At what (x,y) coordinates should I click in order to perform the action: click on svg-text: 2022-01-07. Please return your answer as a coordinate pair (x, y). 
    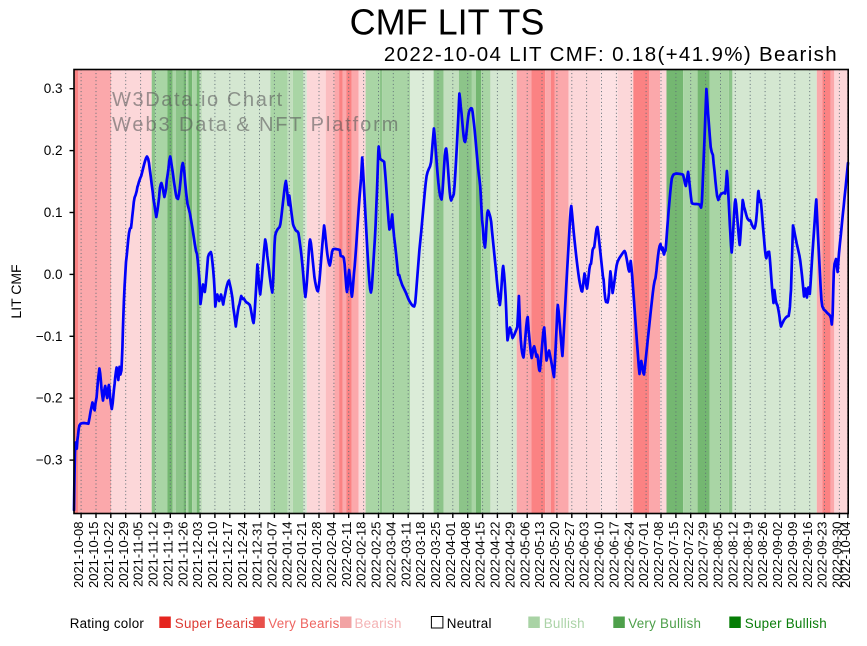
    Looking at the image, I should click on (272, 555).